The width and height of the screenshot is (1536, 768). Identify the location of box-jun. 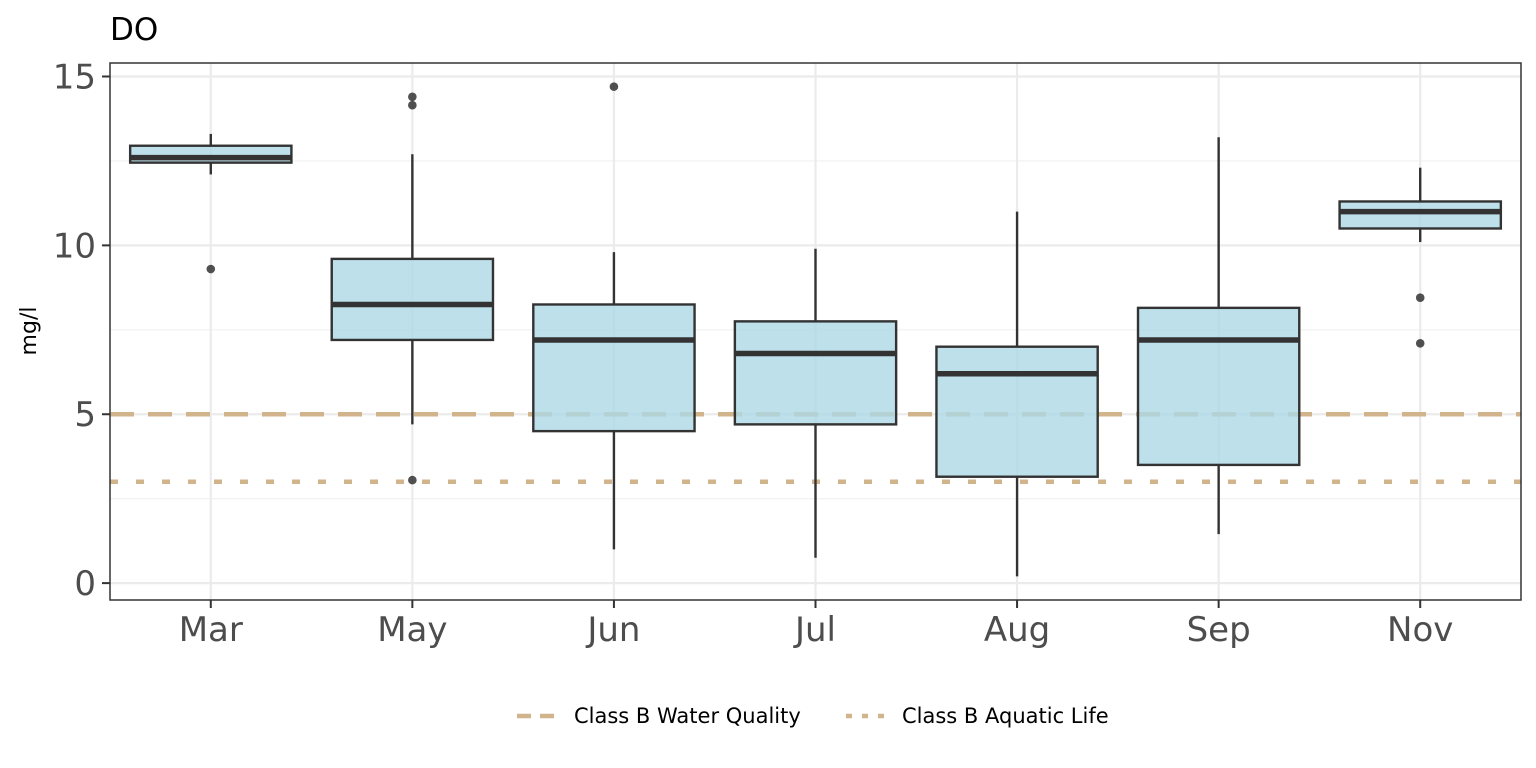
(614, 316).